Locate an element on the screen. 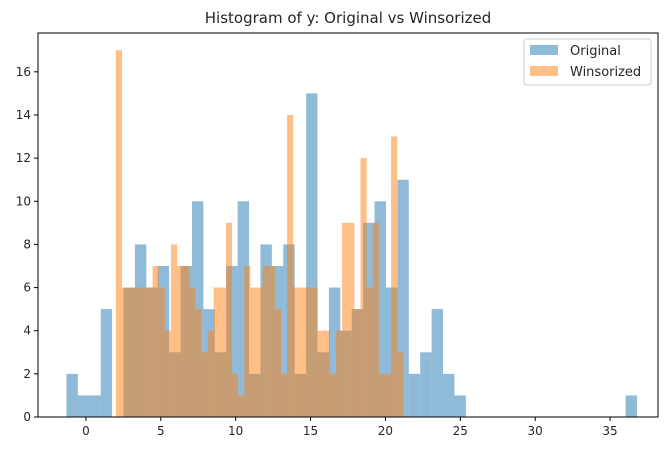  y-tick-label-14: 14 is located at coordinates (23, 115).